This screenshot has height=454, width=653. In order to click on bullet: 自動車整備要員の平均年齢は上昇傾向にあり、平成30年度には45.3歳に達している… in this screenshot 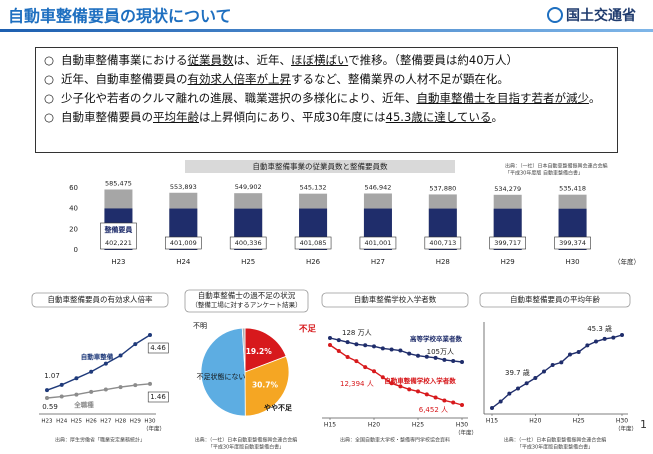, I will do `click(326, 117)`.